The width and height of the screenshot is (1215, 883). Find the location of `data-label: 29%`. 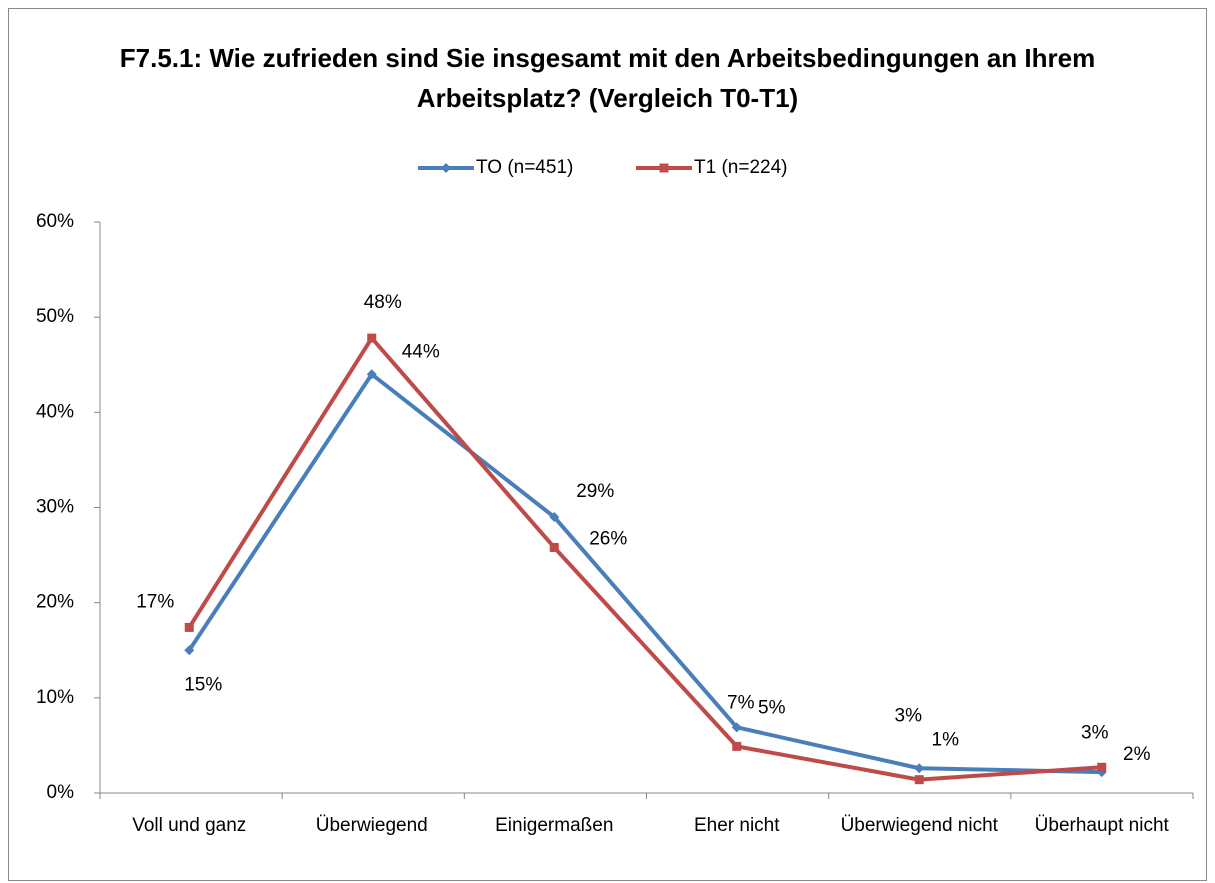

data-label: 29% is located at coordinates (595, 491).